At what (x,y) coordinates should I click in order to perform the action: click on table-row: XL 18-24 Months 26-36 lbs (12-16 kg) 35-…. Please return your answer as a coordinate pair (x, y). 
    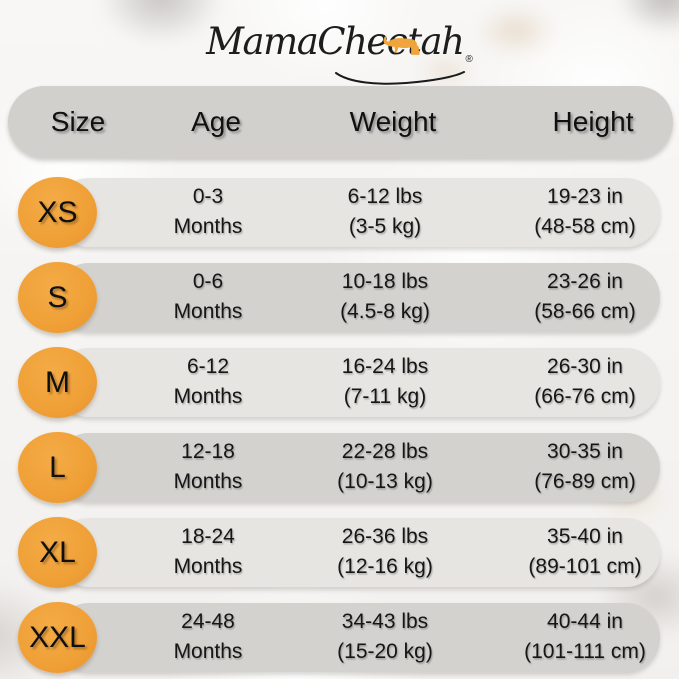
    Looking at the image, I should click on (339, 559).